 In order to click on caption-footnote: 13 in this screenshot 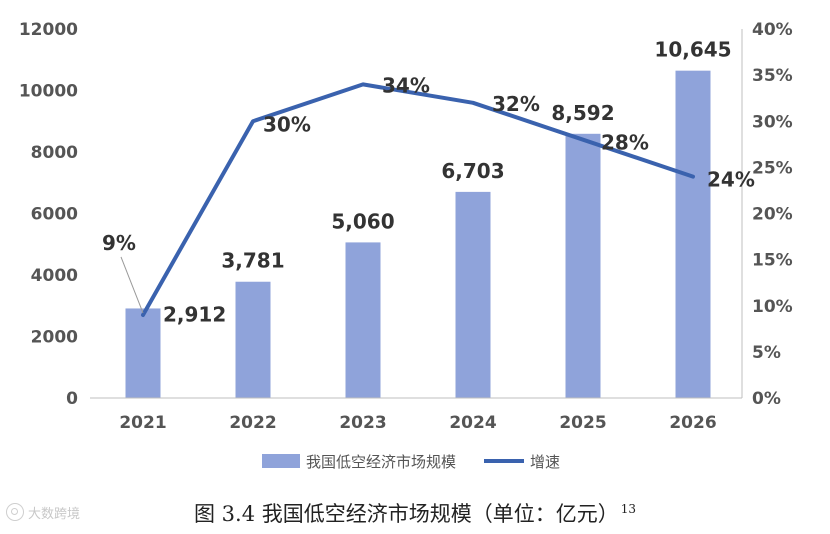, I will do `click(628, 509)`.